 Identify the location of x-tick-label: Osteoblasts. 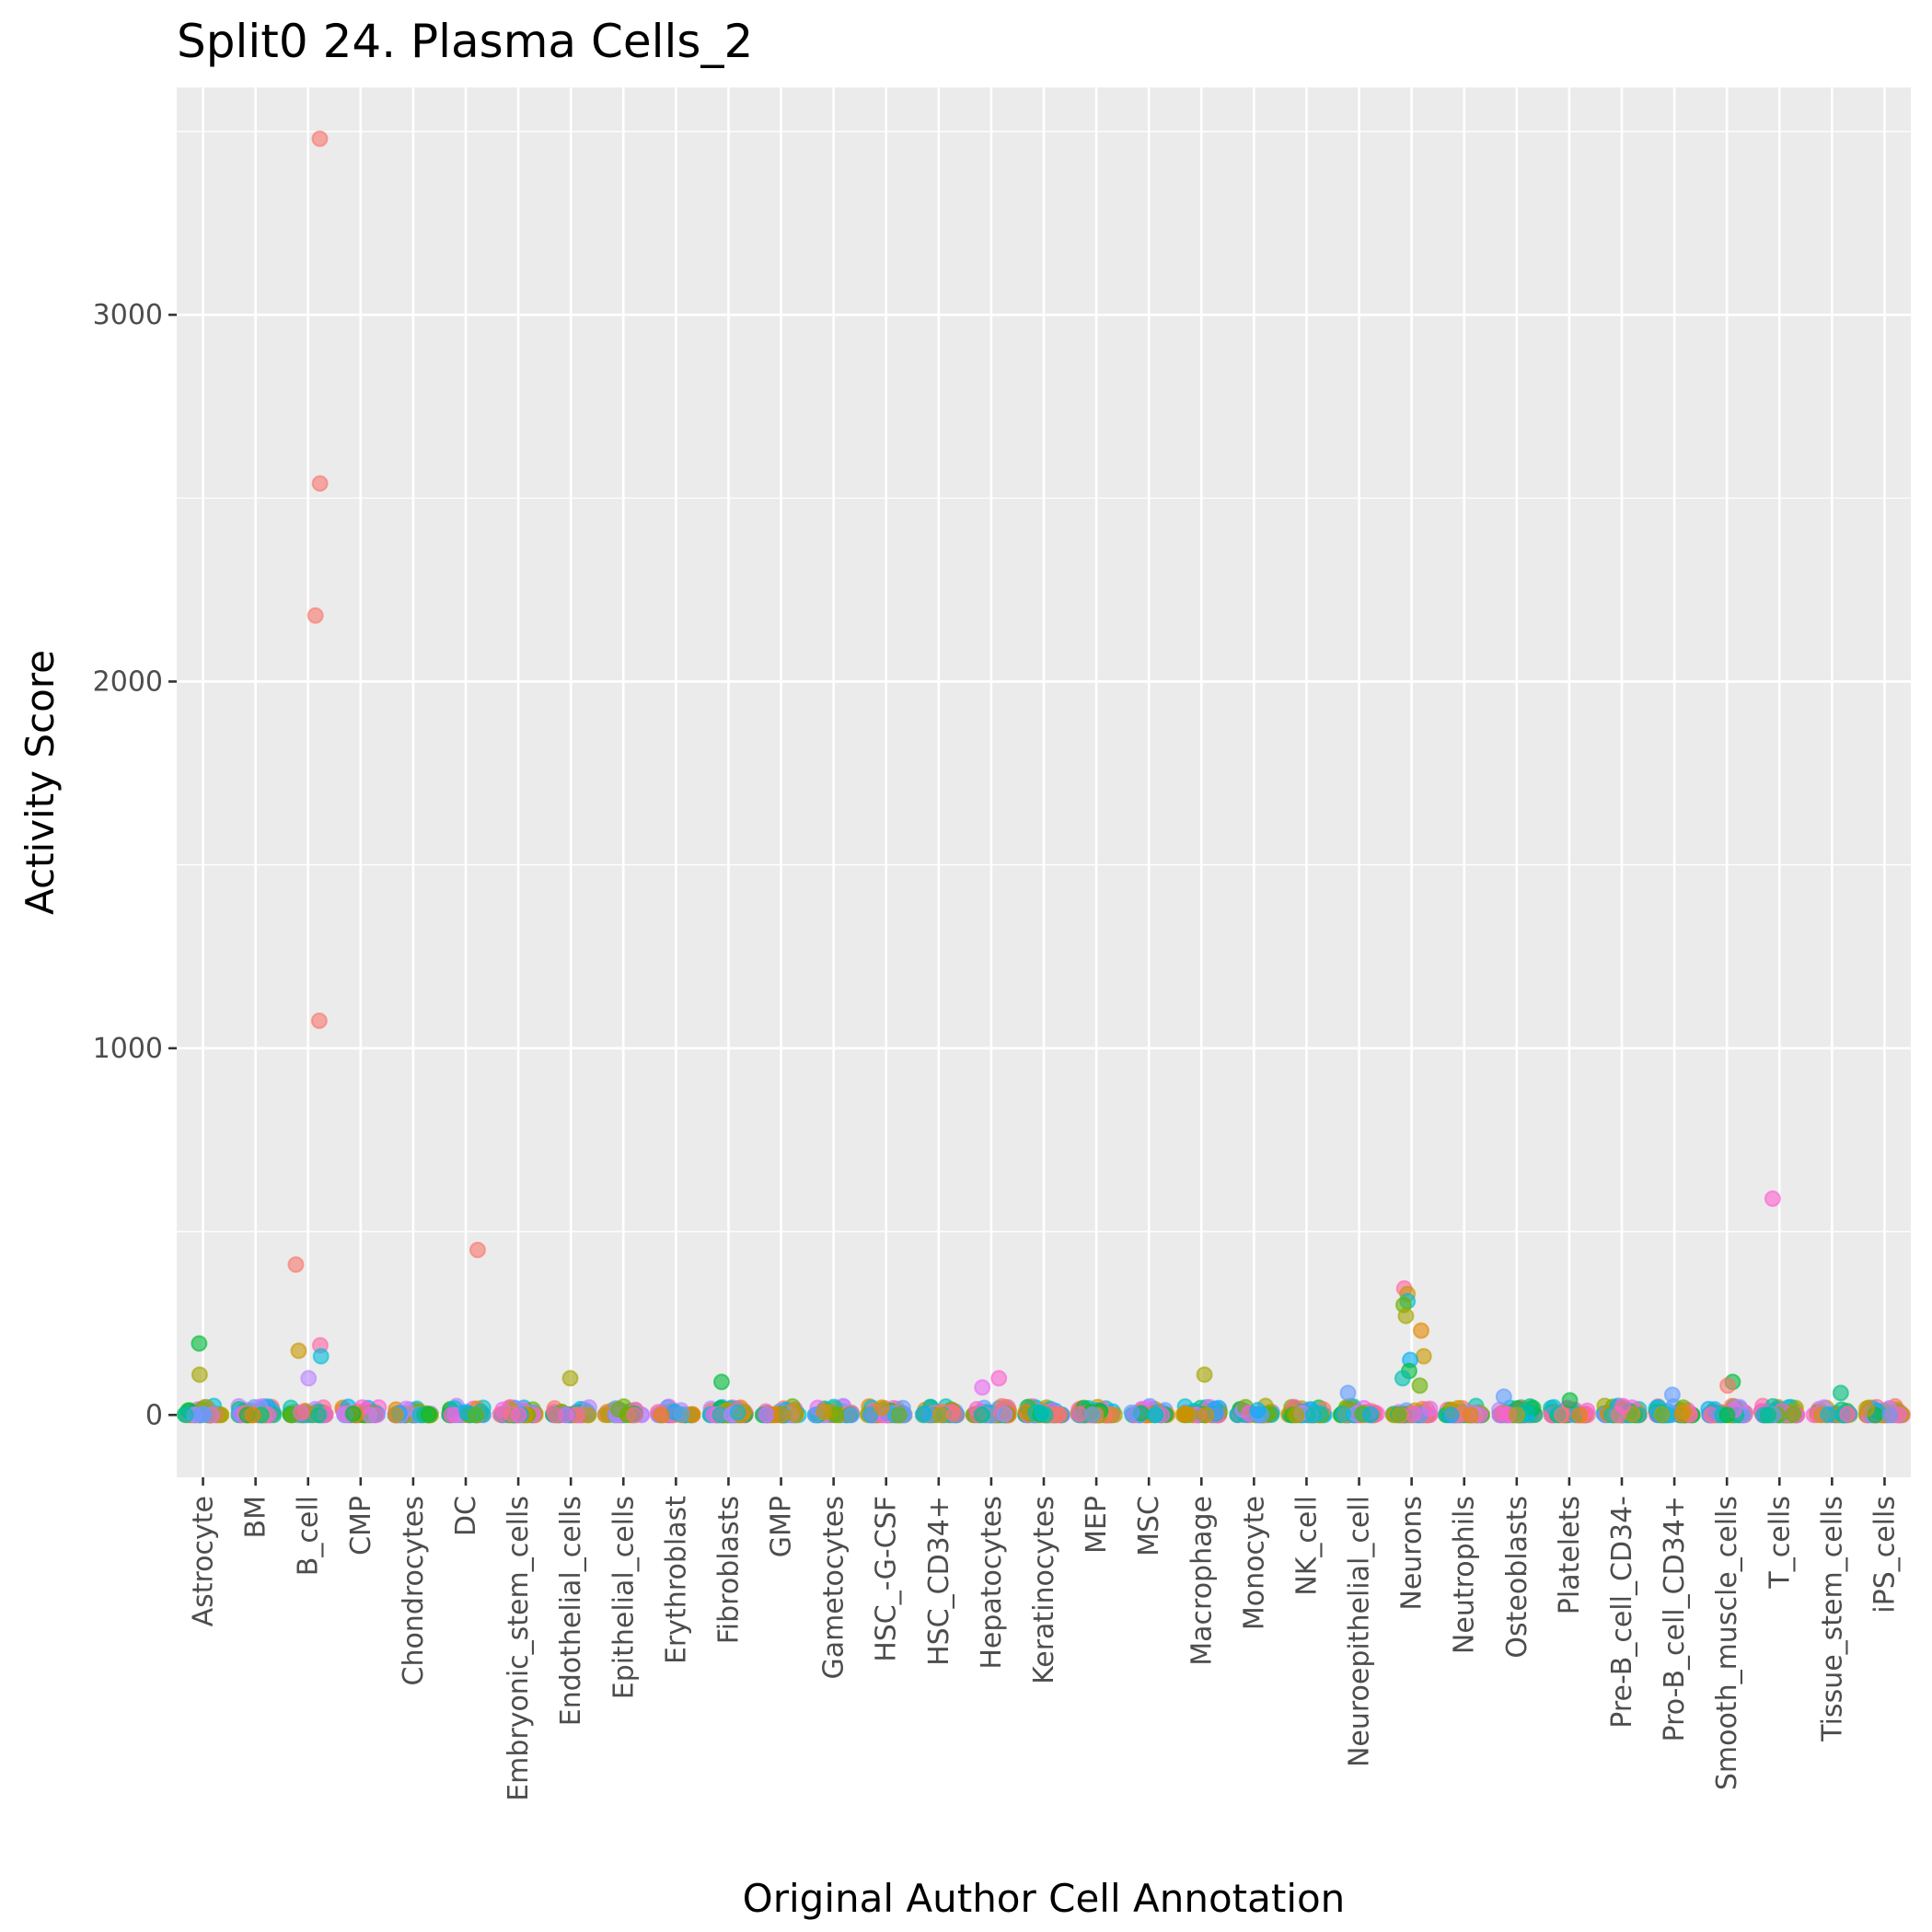
(1517, 1577).